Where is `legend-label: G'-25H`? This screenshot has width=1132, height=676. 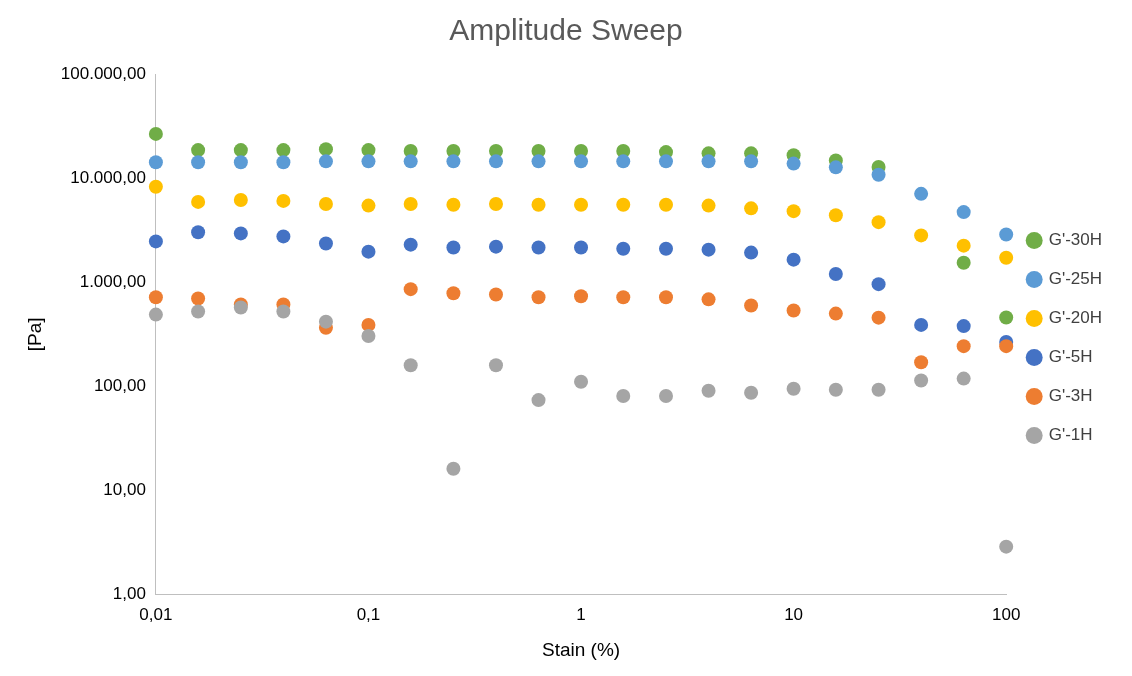 legend-label: G'-25H is located at coordinates (1075, 279).